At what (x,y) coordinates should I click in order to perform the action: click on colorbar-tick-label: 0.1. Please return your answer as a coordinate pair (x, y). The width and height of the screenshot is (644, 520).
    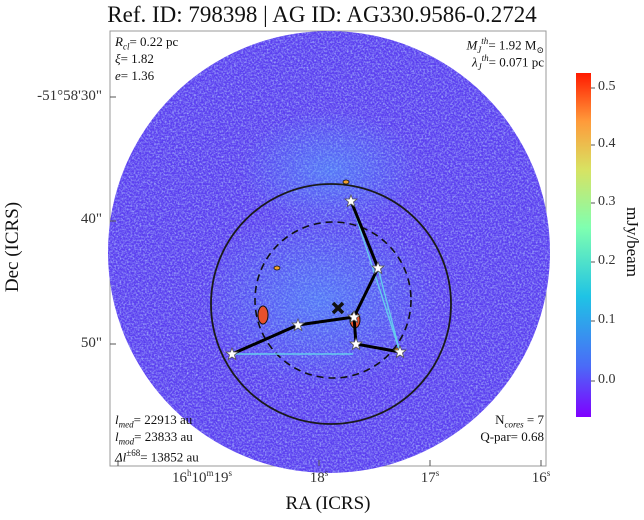
    Looking at the image, I should click on (607, 319).